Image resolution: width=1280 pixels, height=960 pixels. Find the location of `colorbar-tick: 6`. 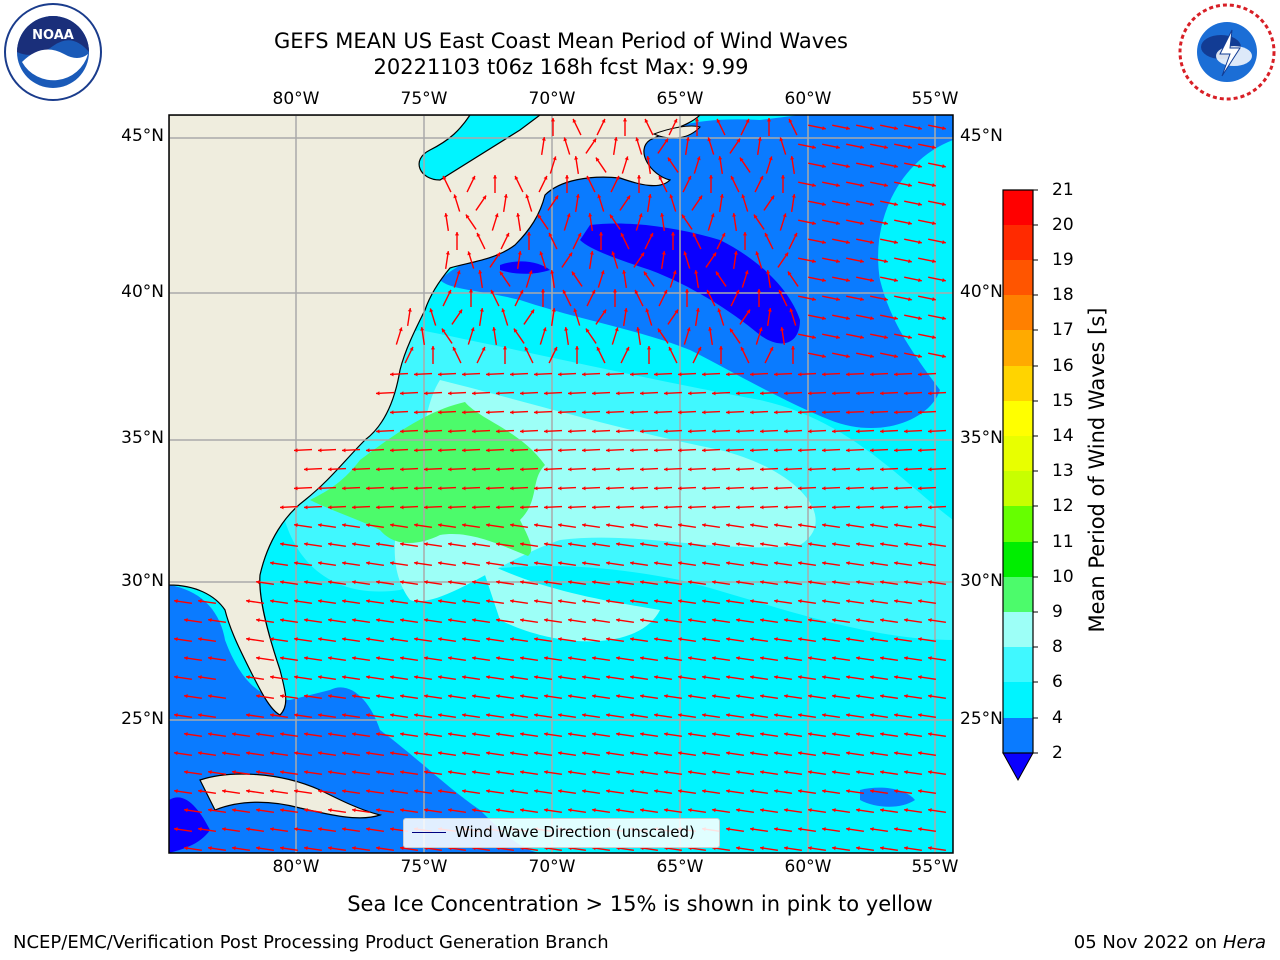

colorbar-tick: 6 is located at coordinates (1057, 682).